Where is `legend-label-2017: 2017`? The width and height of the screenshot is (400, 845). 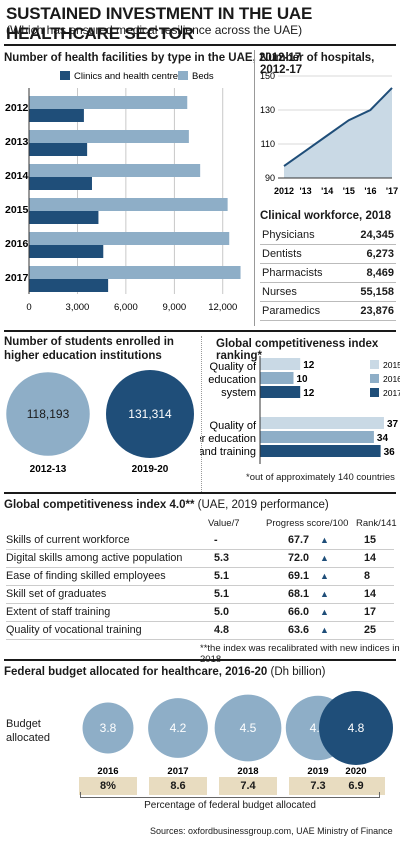
legend-label-2017: 2017 is located at coordinates (391, 393).